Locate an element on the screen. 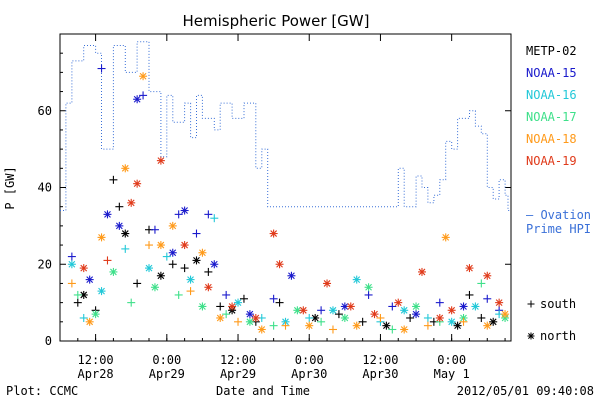 The image size is (600, 400). marker-legend-north: north is located at coordinates (551, 336).